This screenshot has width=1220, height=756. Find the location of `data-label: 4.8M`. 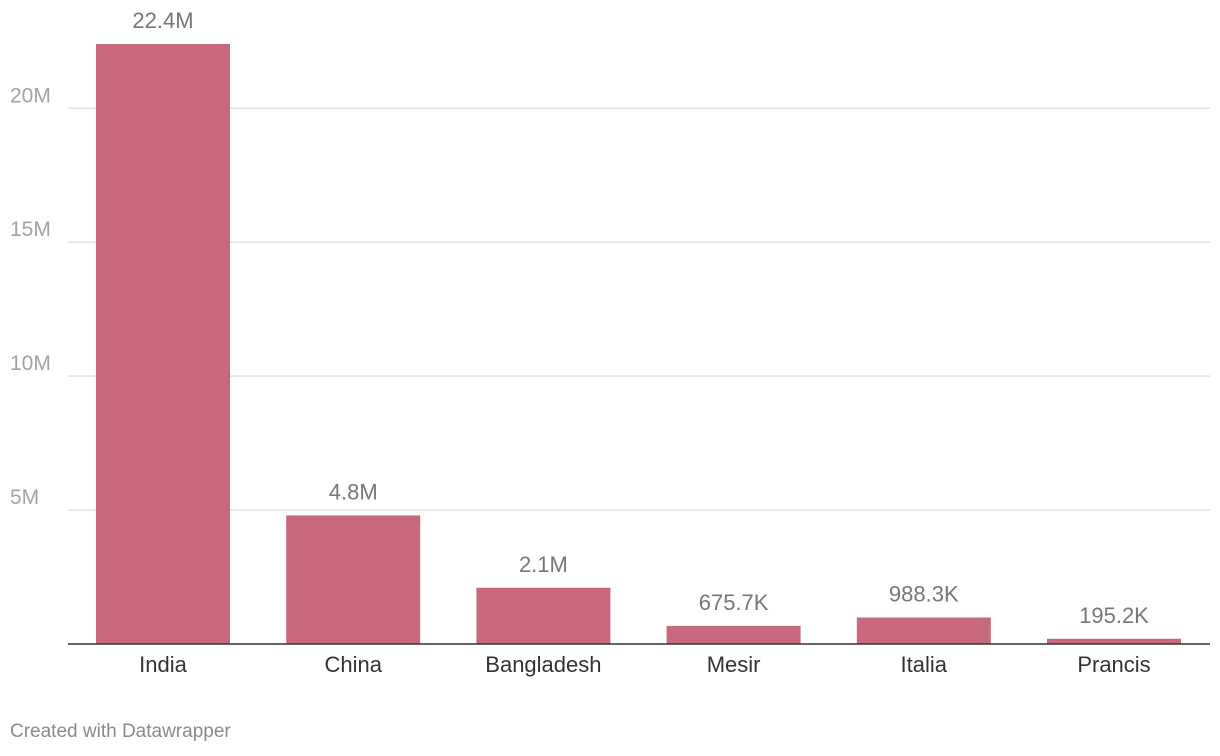

data-label: 4.8M is located at coordinates (353, 491).